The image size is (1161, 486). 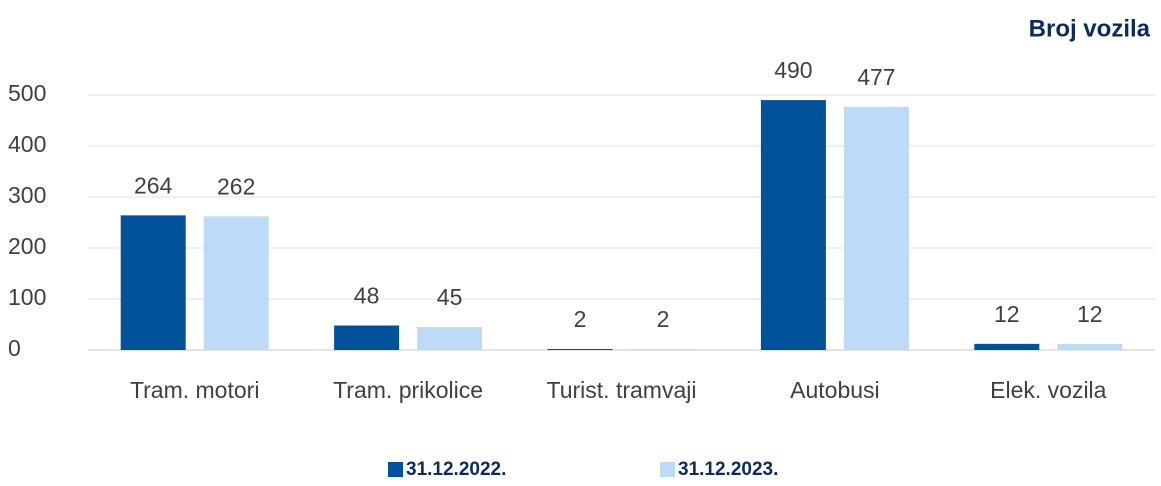 I want to click on x-tick-label: Tram. prikolice, so click(x=408, y=390).